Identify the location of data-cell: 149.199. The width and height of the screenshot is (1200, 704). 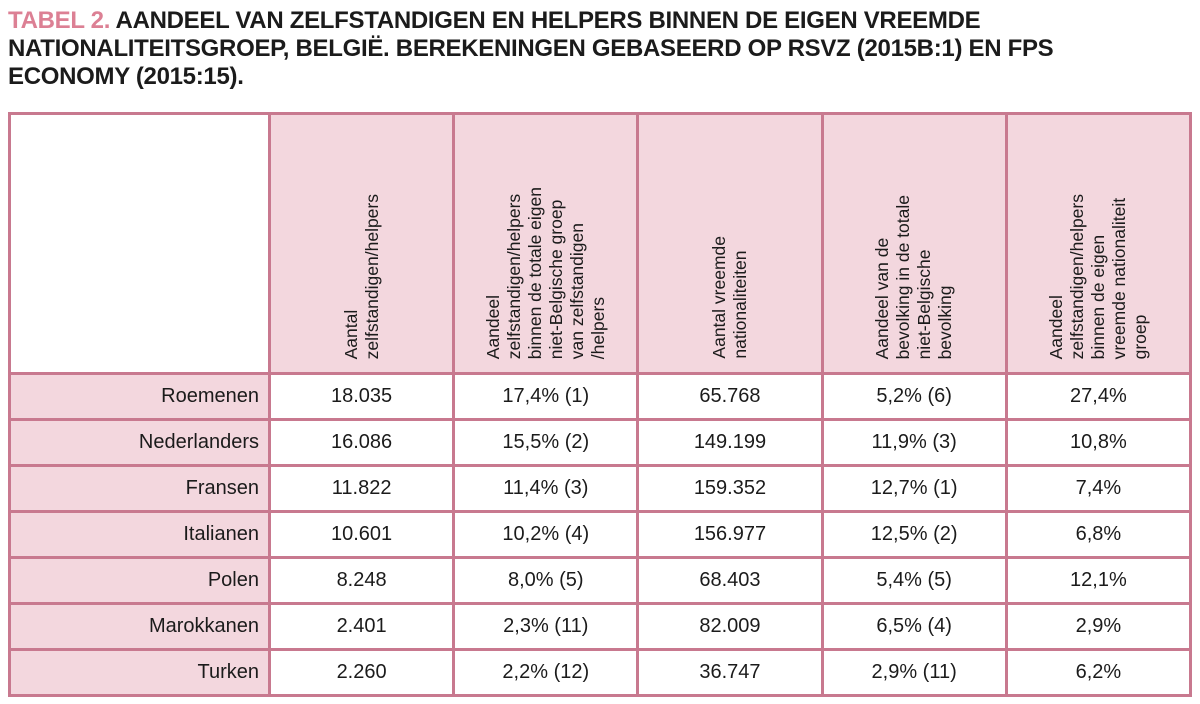
(730, 442).